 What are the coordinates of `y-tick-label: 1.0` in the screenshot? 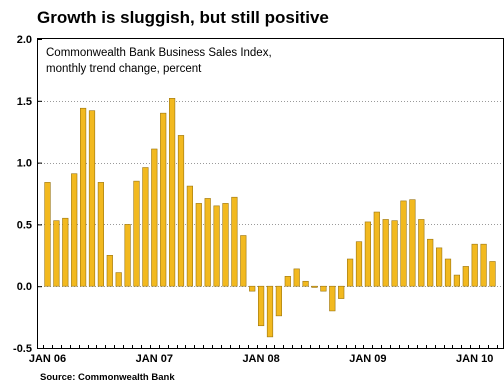 It's located at (24, 164).